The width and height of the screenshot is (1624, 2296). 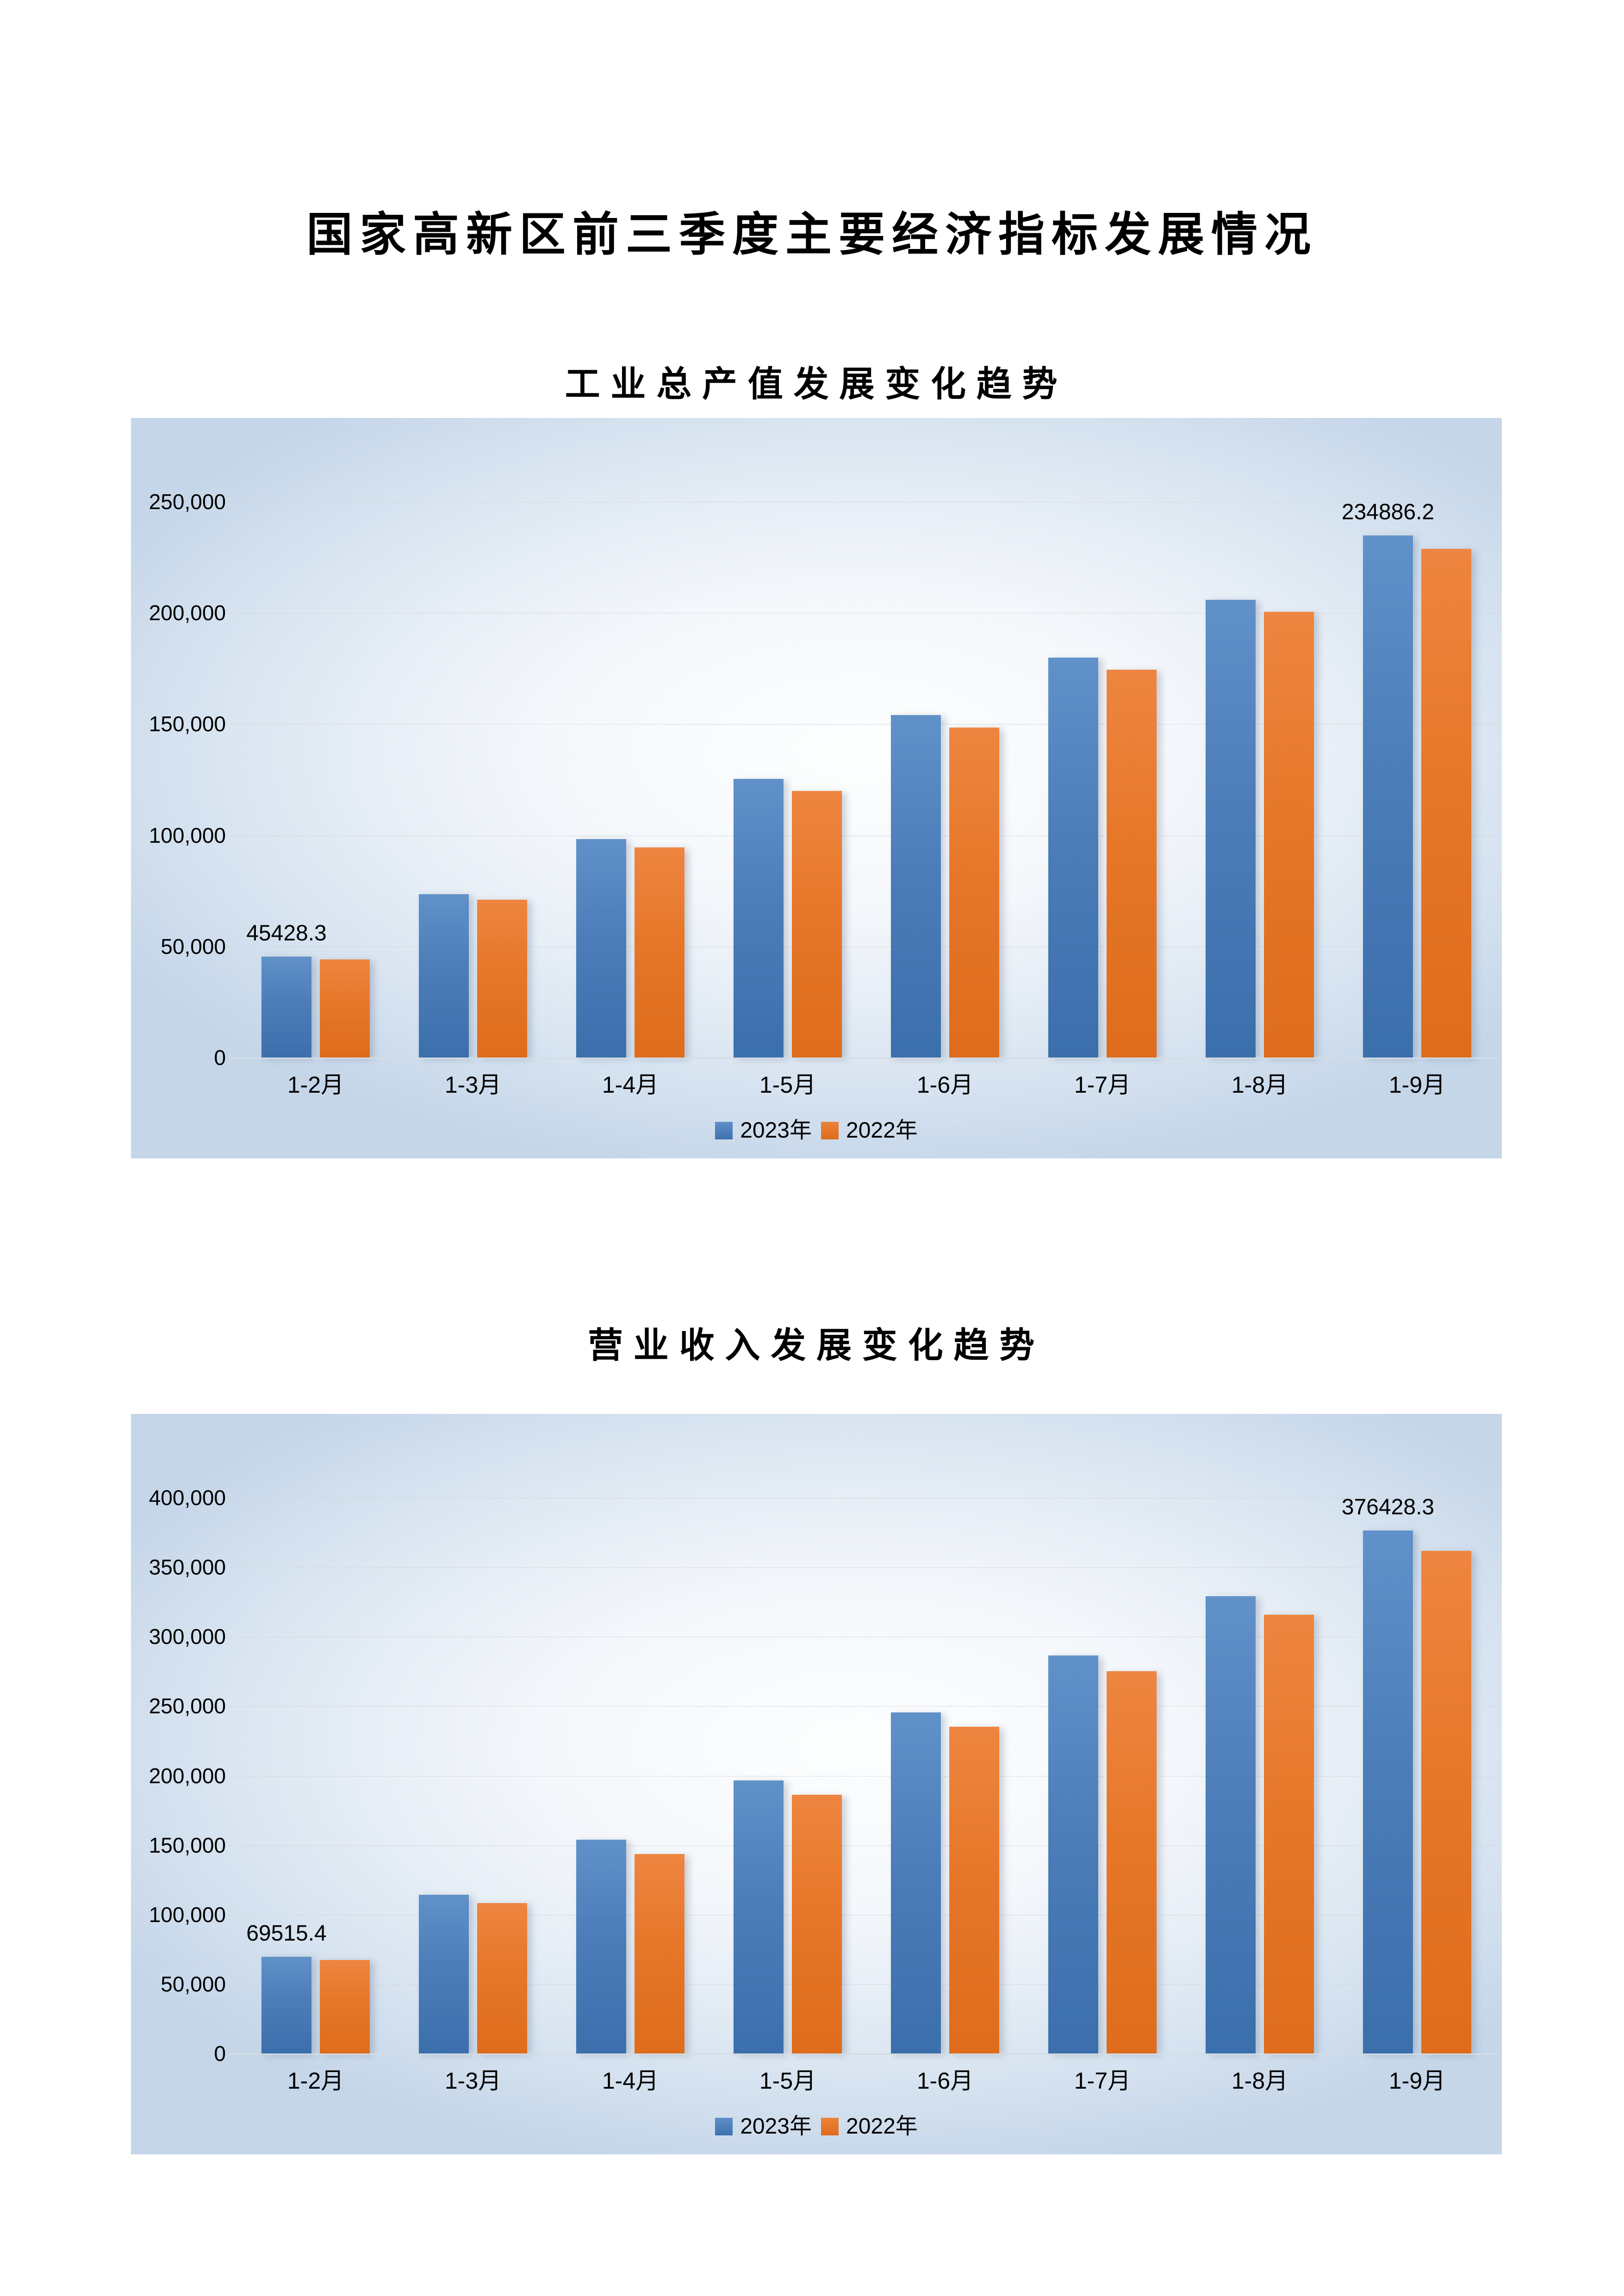 What do you see at coordinates (816, 384) in the screenshot?
I see `chart-title-industrial-output: 工业总产值发展变化趋势` at bounding box center [816, 384].